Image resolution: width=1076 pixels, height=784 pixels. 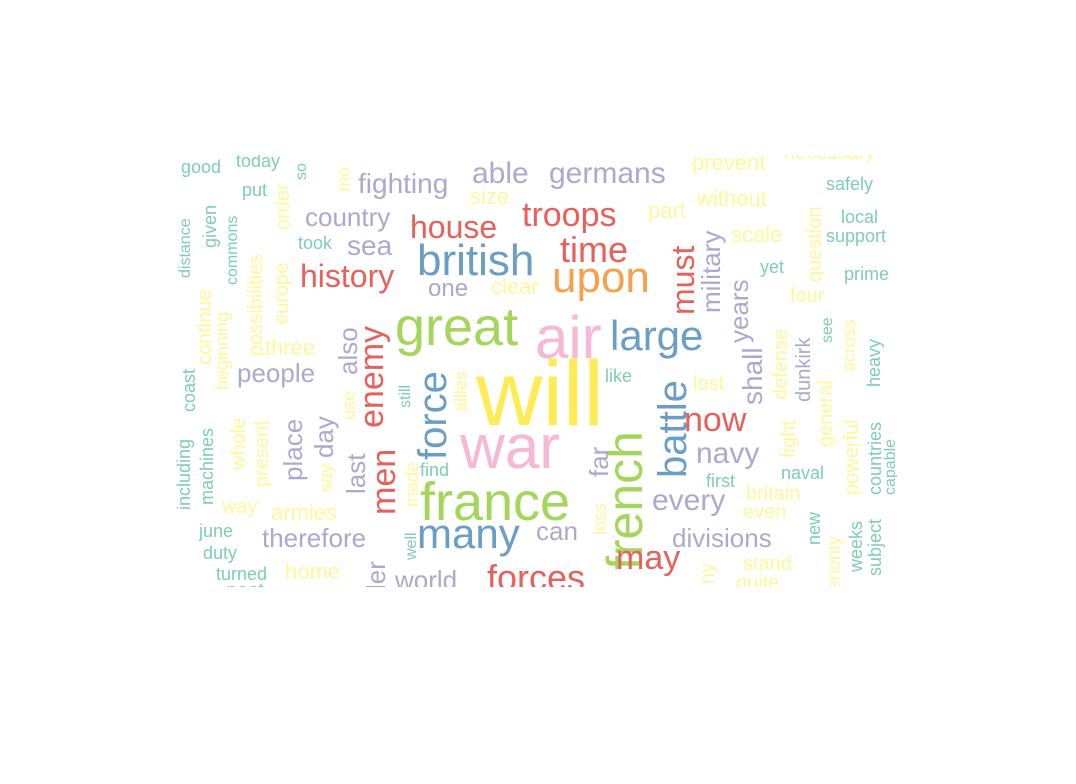 What do you see at coordinates (245, 591) in the screenshot?
I see `word-past: past` at bounding box center [245, 591].